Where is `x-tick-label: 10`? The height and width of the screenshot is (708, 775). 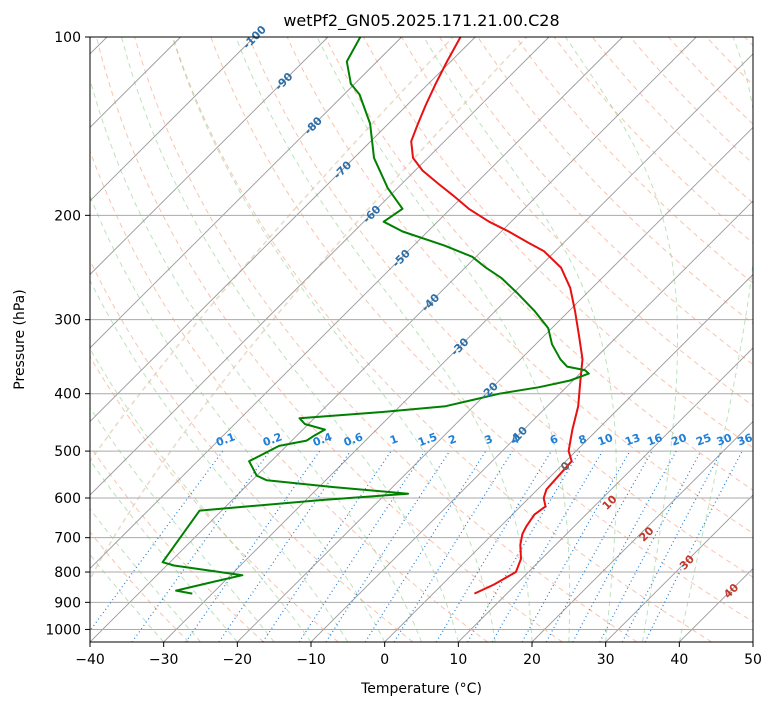
x-tick-label: 10 is located at coordinates (458, 660).